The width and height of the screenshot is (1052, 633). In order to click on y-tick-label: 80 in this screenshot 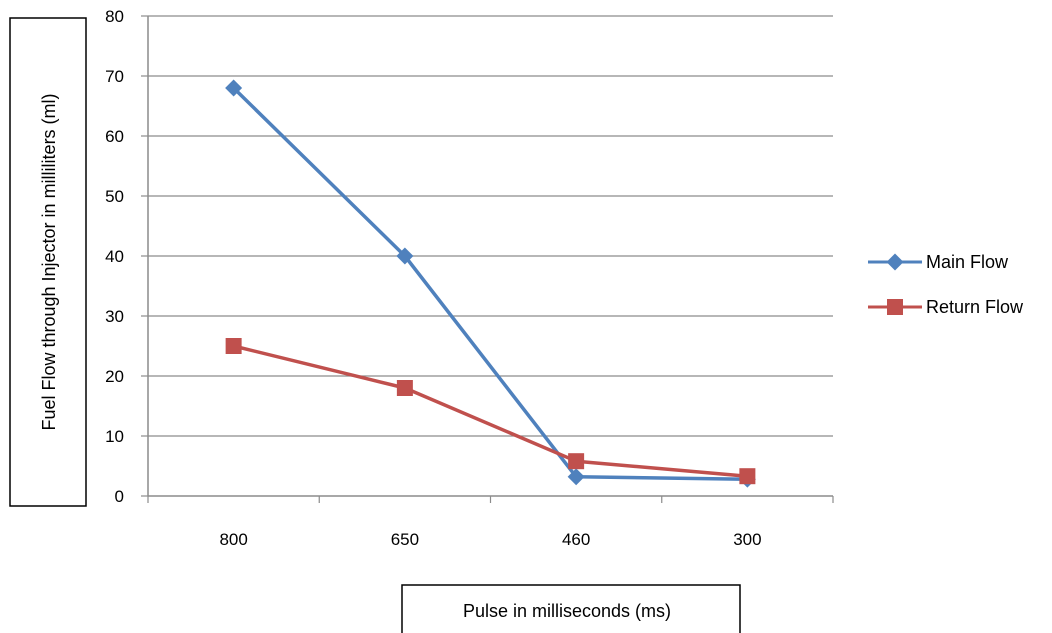, I will do `click(114, 16)`.